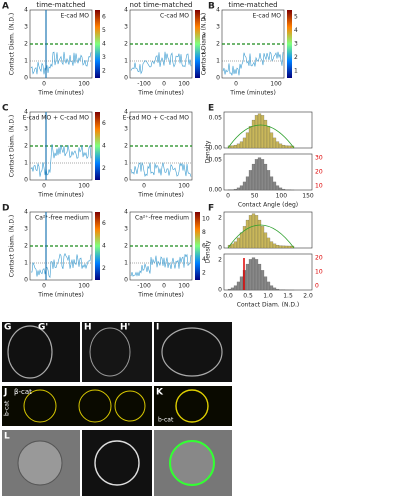  What do you see at coordinates (5, 393) in the screenshot?
I see `micrograph-label: J` at bounding box center [5, 393].